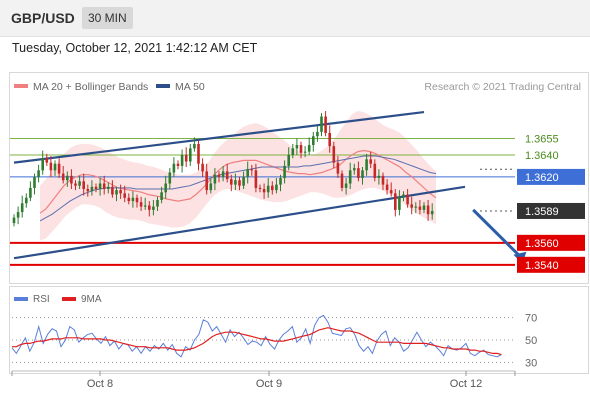 The width and height of the screenshot is (590, 400). Describe the element at coordinates (219, 137) in the screenshot. I see `channel-upper-line` at that location.